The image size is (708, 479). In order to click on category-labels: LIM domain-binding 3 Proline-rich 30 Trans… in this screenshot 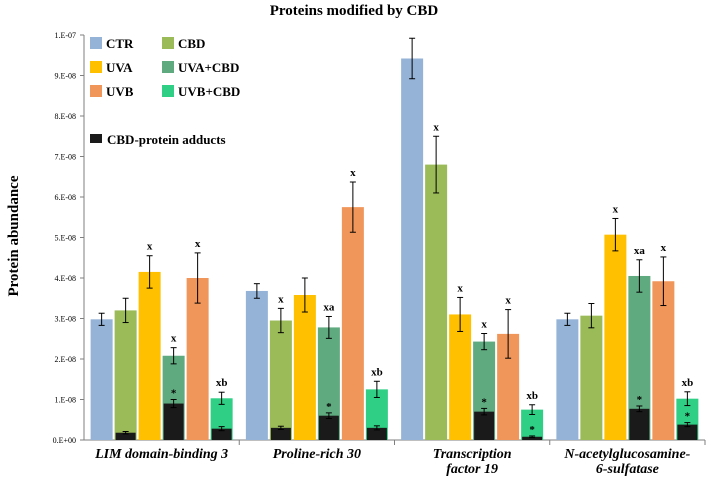, I will do `click(392, 462)`.